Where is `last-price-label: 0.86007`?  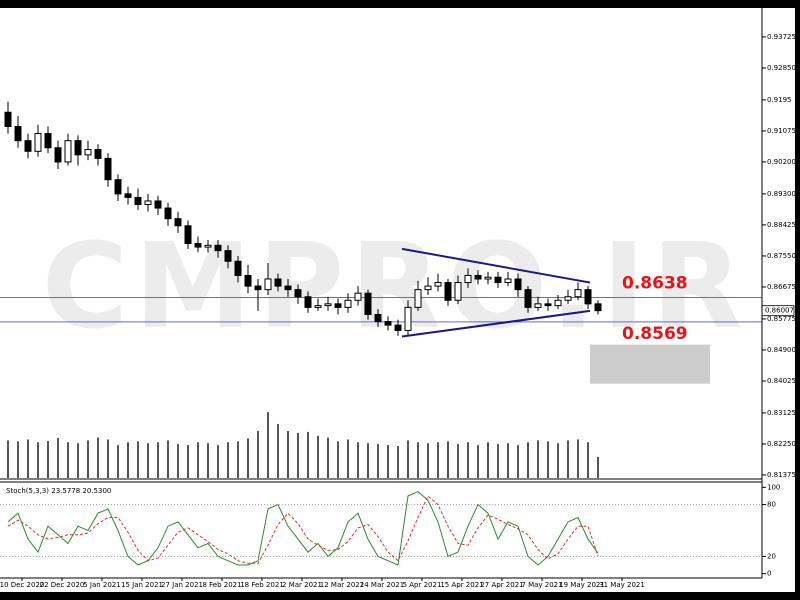
last-price-label: 0.86007 is located at coordinates (779, 311).